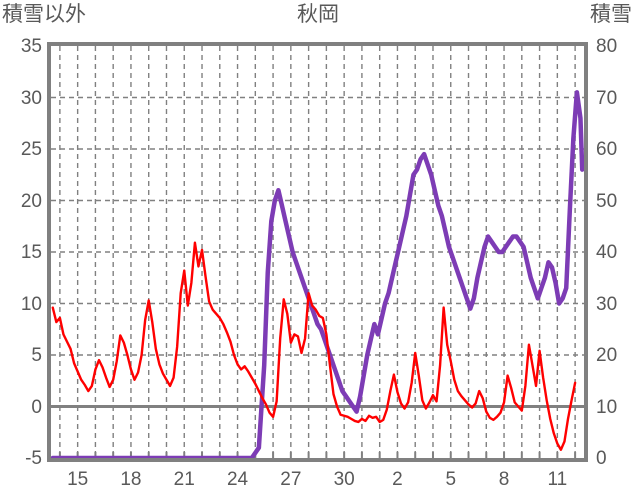  I want to click on x-tick: 2, so click(397, 479).